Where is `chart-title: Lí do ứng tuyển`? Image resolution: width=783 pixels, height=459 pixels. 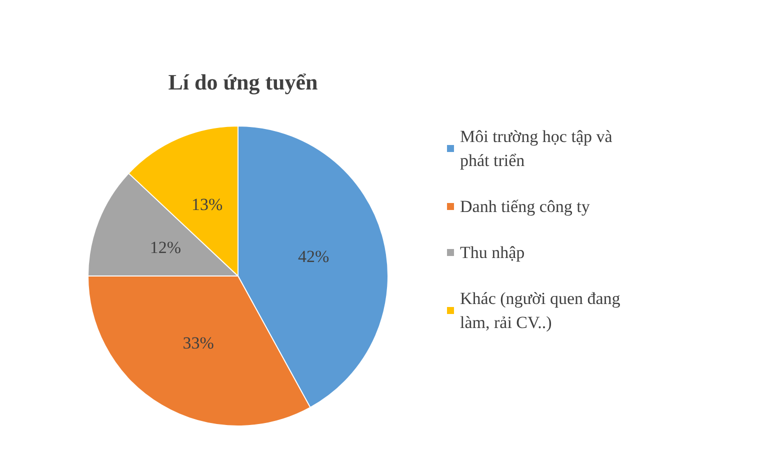 chart-title: Lí do ứng tuyển is located at coordinates (243, 82).